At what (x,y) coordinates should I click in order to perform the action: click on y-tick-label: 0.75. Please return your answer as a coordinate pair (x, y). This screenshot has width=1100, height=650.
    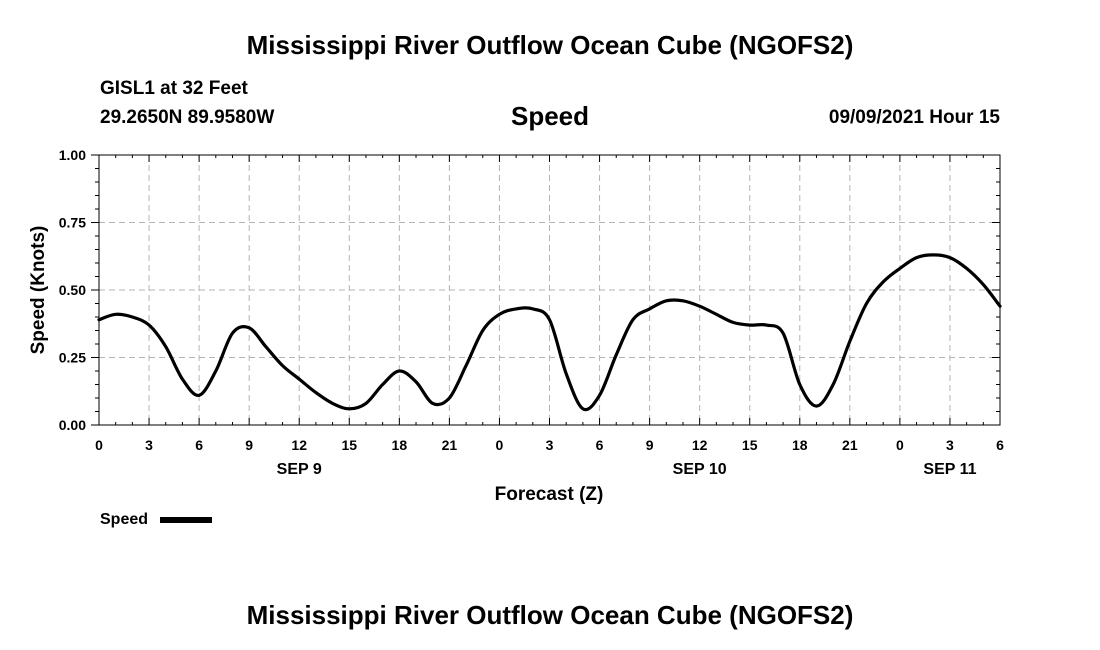
    Looking at the image, I should click on (72, 223).